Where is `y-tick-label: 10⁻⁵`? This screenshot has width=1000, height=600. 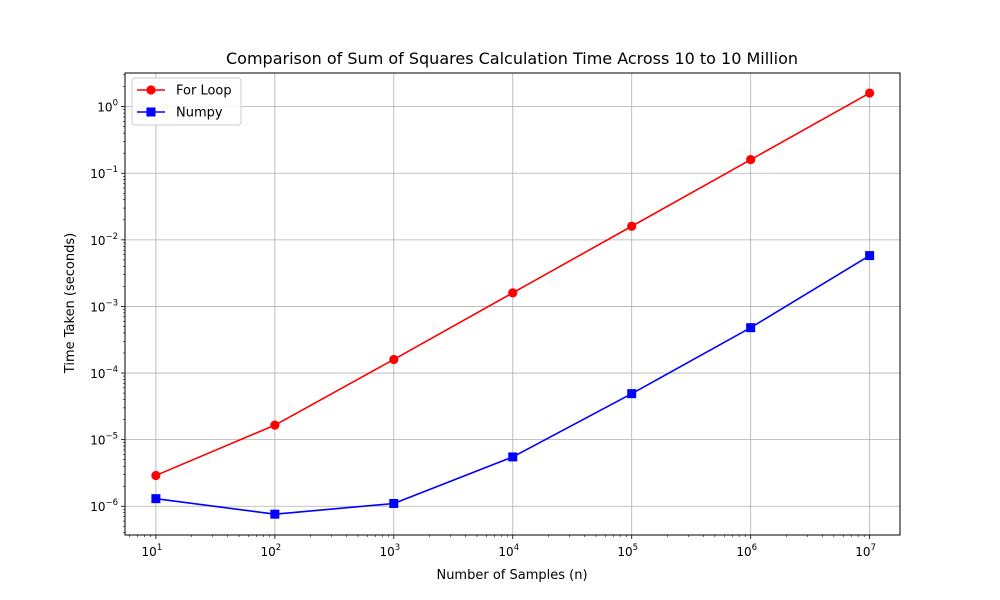 y-tick-label: 10⁻⁵ is located at coordinates (104, 440).